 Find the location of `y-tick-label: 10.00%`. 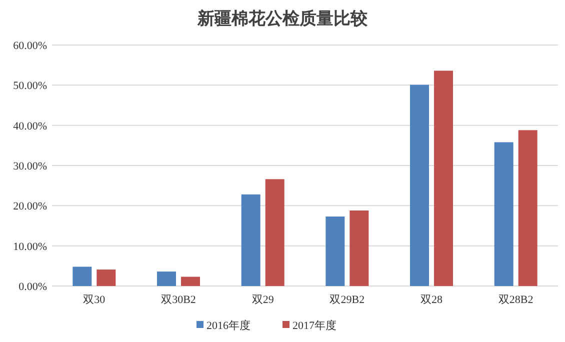

y-tick-label: 10.00% is located at coordinates (30, 246).